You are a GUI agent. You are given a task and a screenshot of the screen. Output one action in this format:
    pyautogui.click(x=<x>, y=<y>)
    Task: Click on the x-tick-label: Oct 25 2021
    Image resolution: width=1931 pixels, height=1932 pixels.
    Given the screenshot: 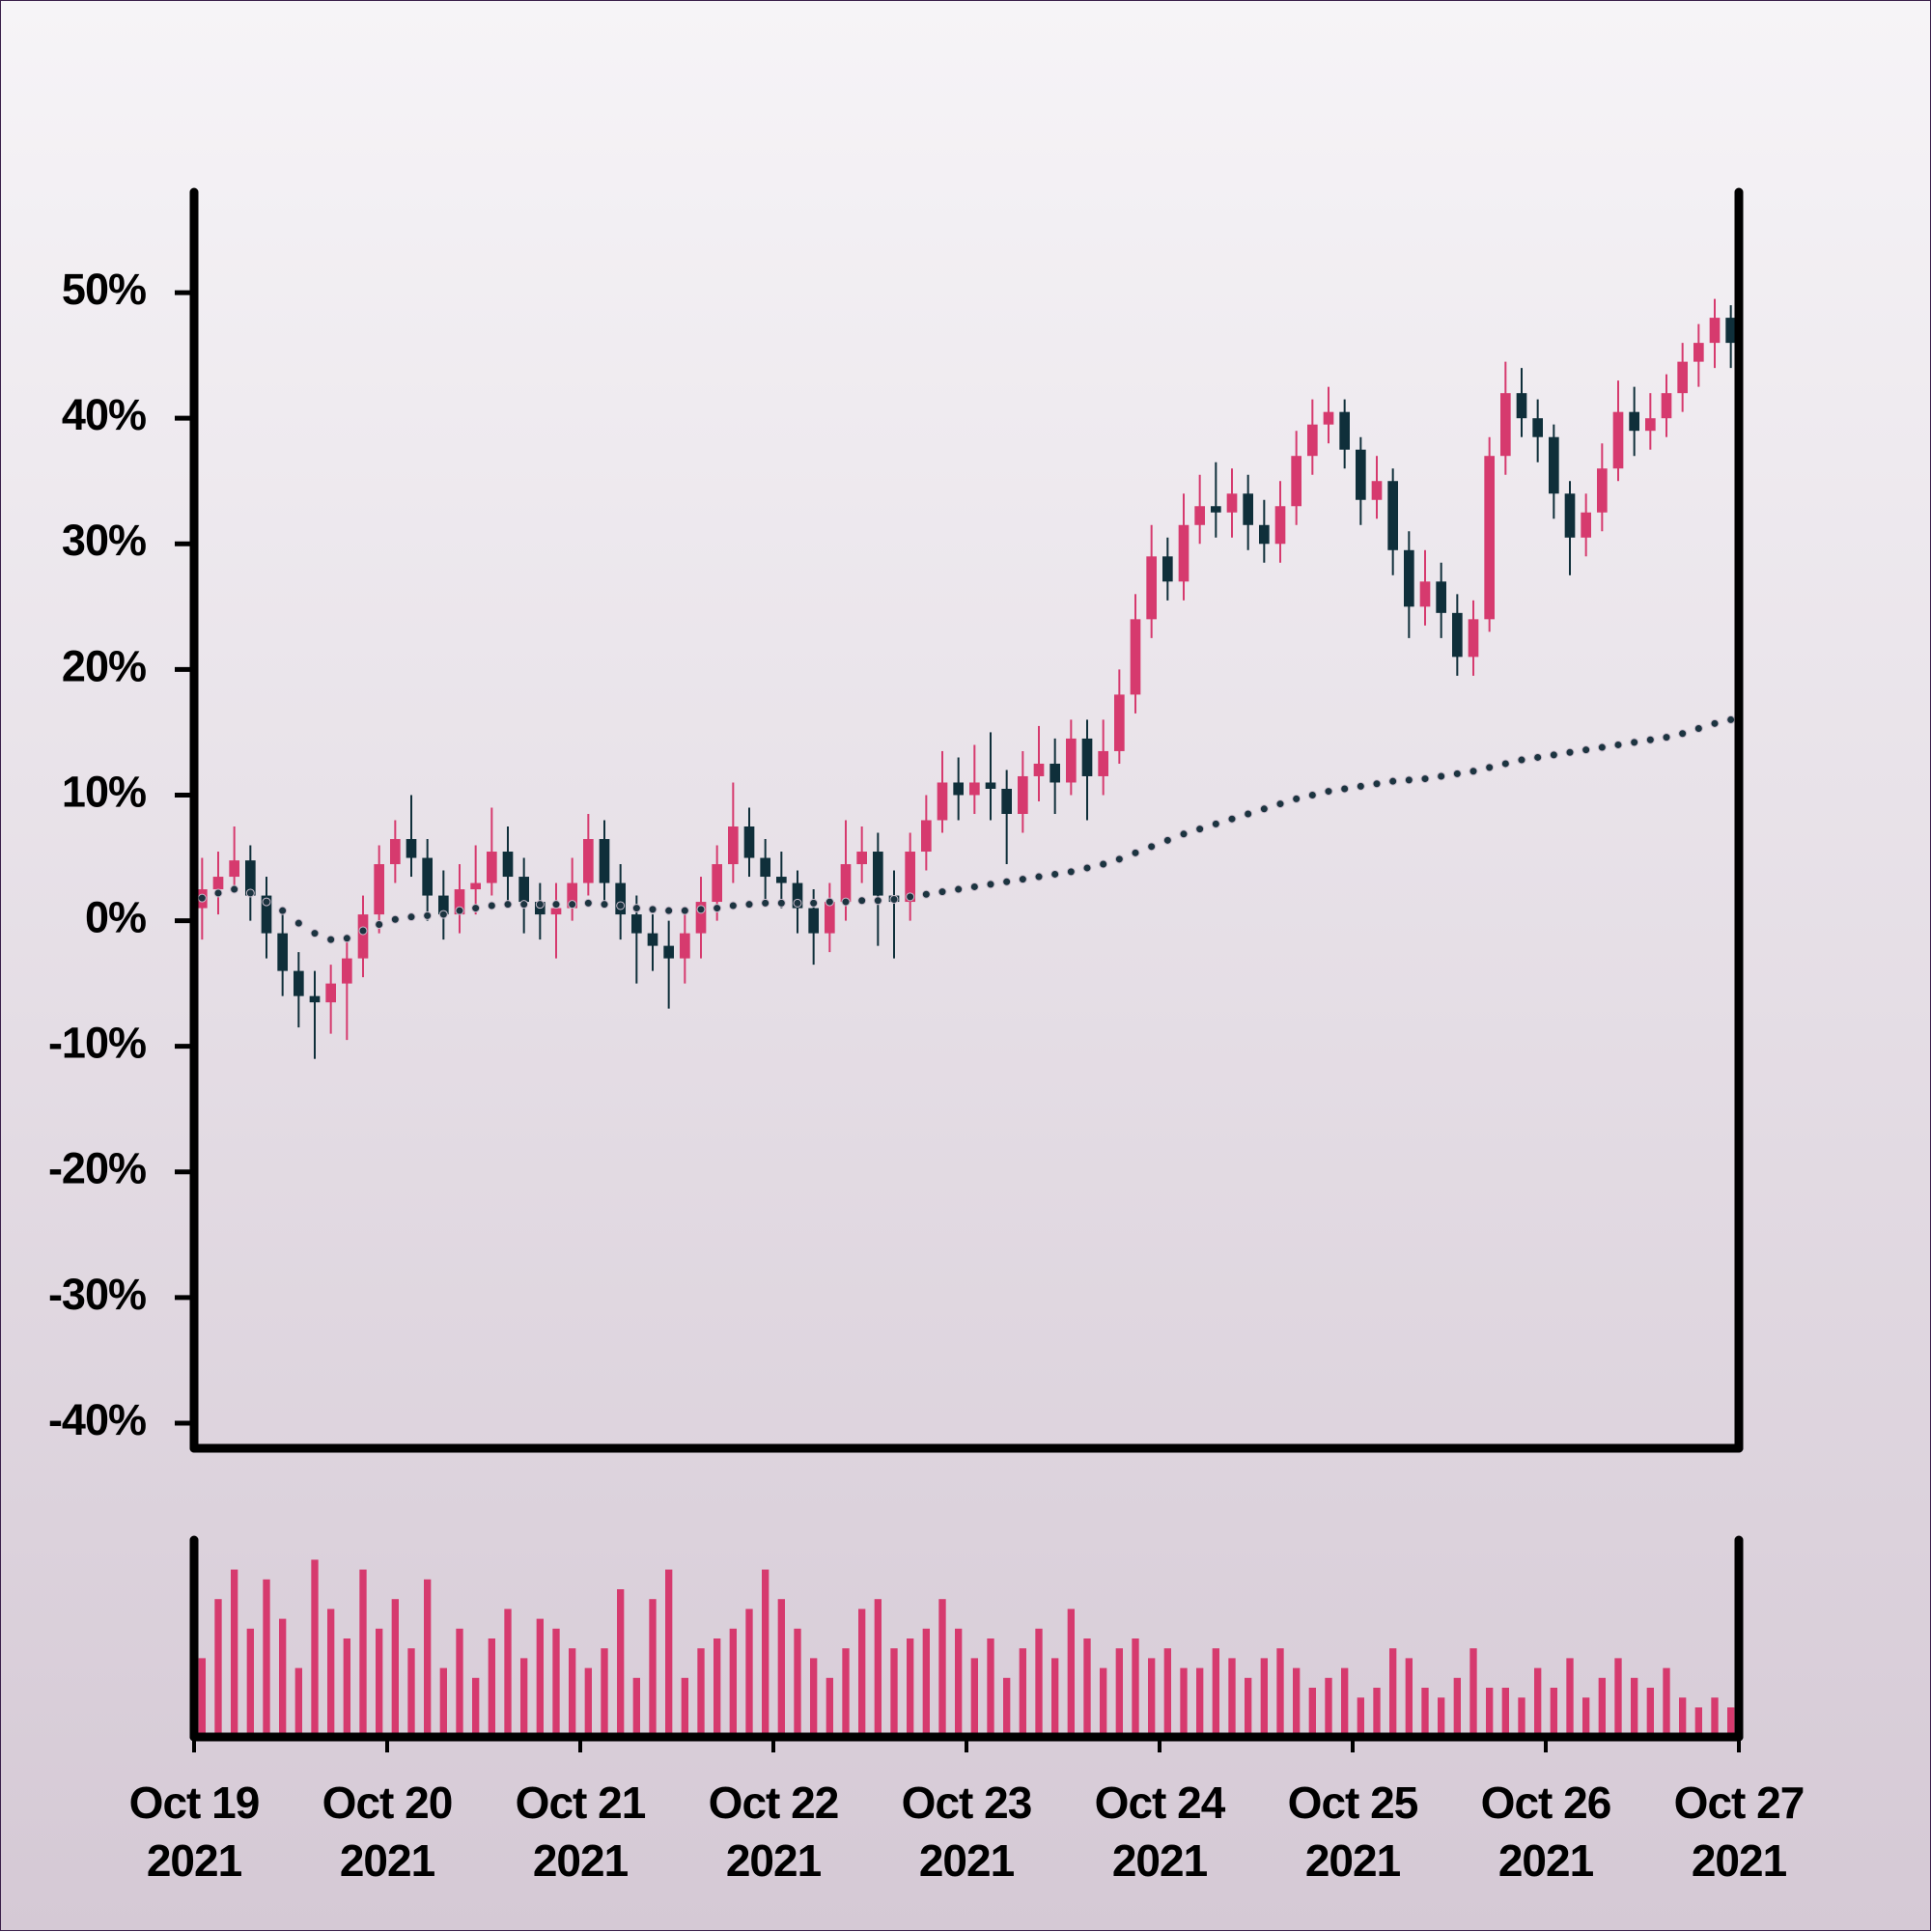 What is the action you would take?
    pyautogui.click(x=1353, y=1832)
    